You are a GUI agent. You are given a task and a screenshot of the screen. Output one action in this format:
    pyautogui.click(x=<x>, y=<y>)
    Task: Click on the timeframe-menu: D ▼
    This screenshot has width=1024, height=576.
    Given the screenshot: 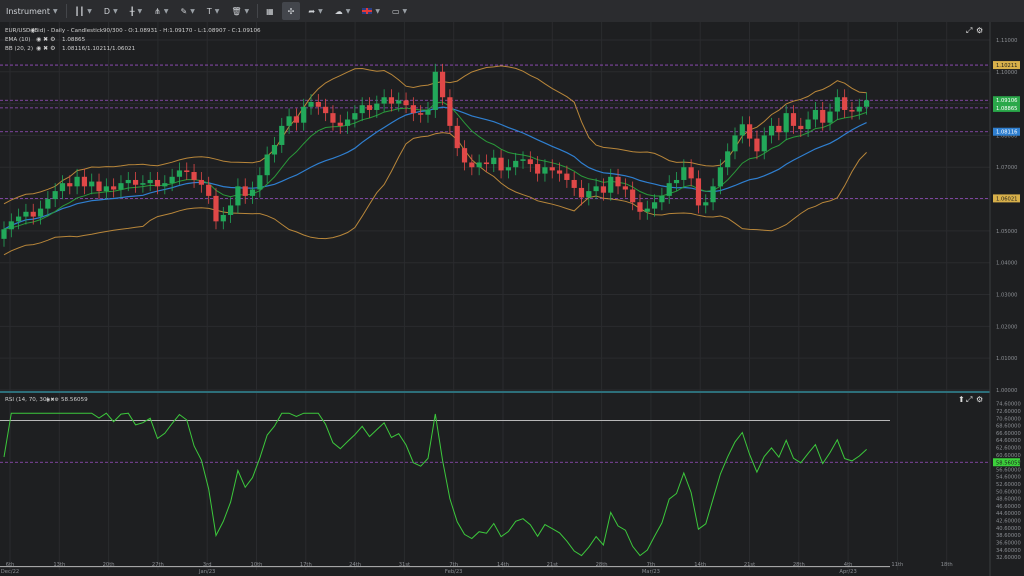 What is the action you would take?
    pyautogui.click(x=111, y=11)
    